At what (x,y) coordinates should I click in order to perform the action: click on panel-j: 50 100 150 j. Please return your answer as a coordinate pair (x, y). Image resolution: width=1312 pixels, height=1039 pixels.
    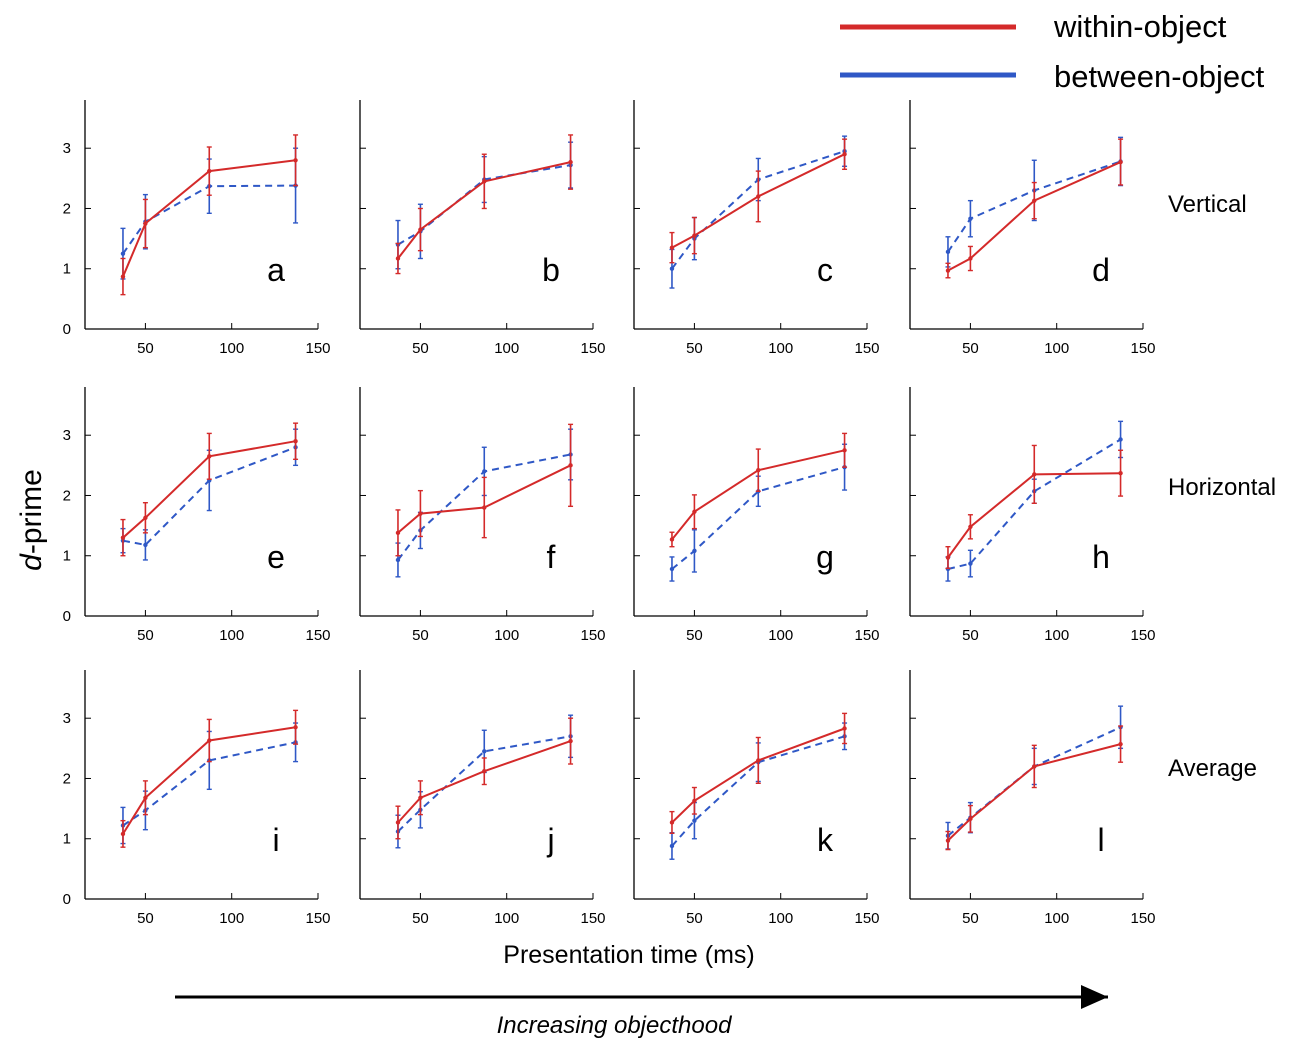
    Looking at the image, I should click on (482, 798).